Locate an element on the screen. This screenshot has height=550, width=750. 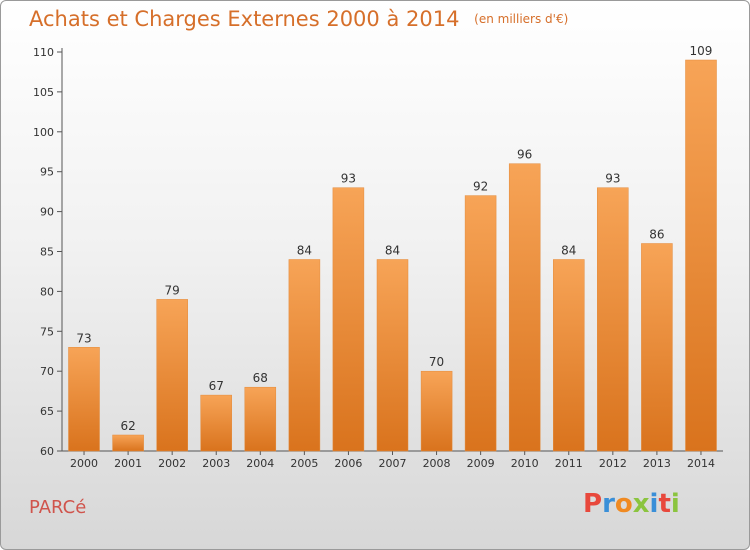
y-tick-label: 95 is located at coordinates (47, 172).